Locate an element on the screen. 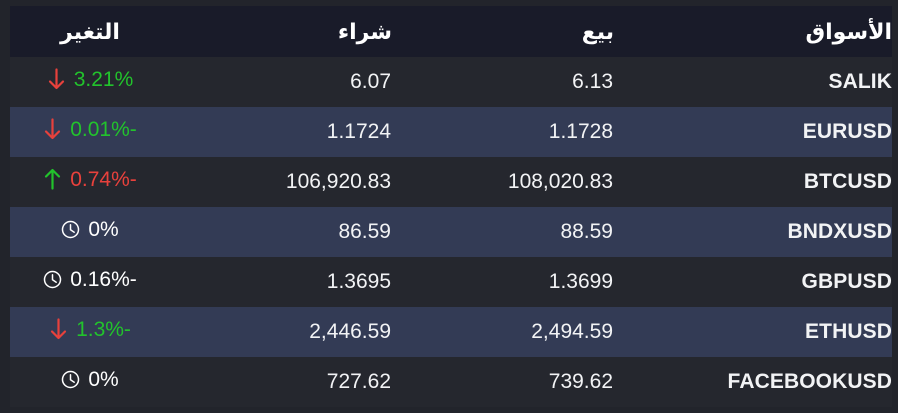  change-indicator: 1.3%- is located at coordinates (90, 329).